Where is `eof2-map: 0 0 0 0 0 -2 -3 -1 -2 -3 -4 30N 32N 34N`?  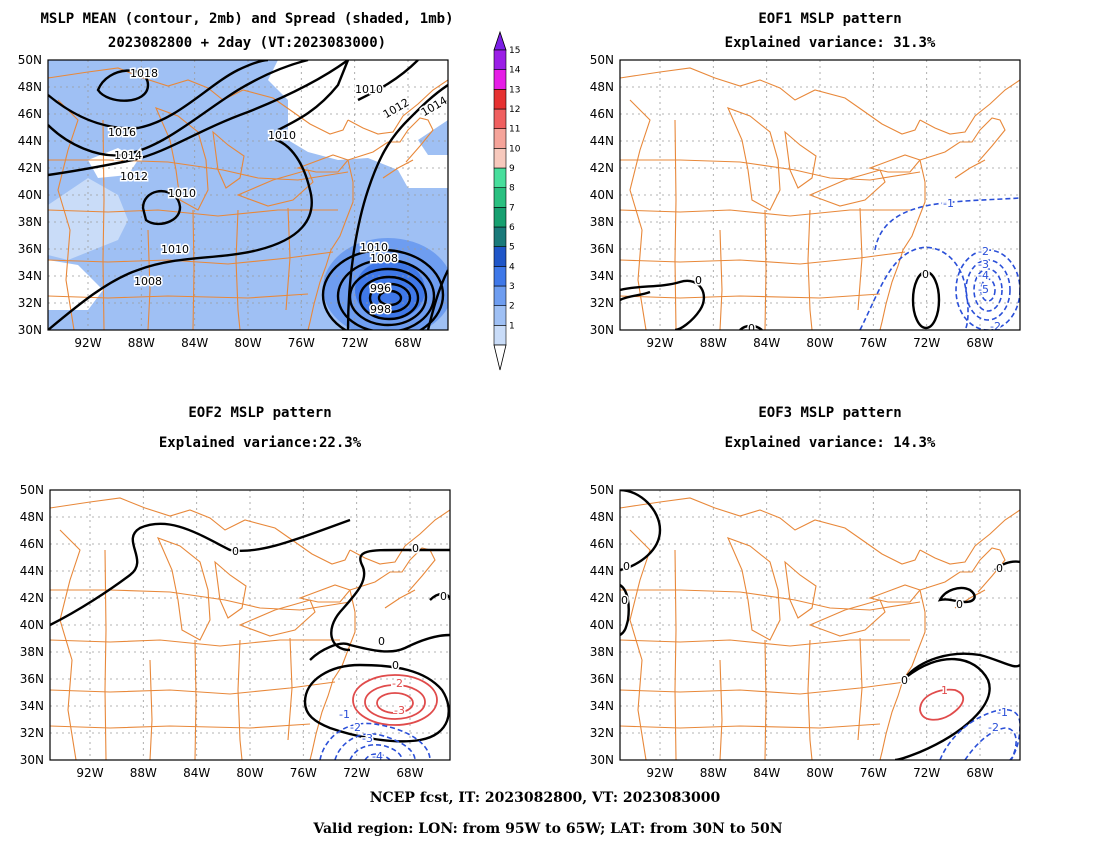
eof2-map: 0 0 0 0 0 -2 -3 -1 -2 -3 -4 30N 32N 34N is located at coordinates (235, 631).